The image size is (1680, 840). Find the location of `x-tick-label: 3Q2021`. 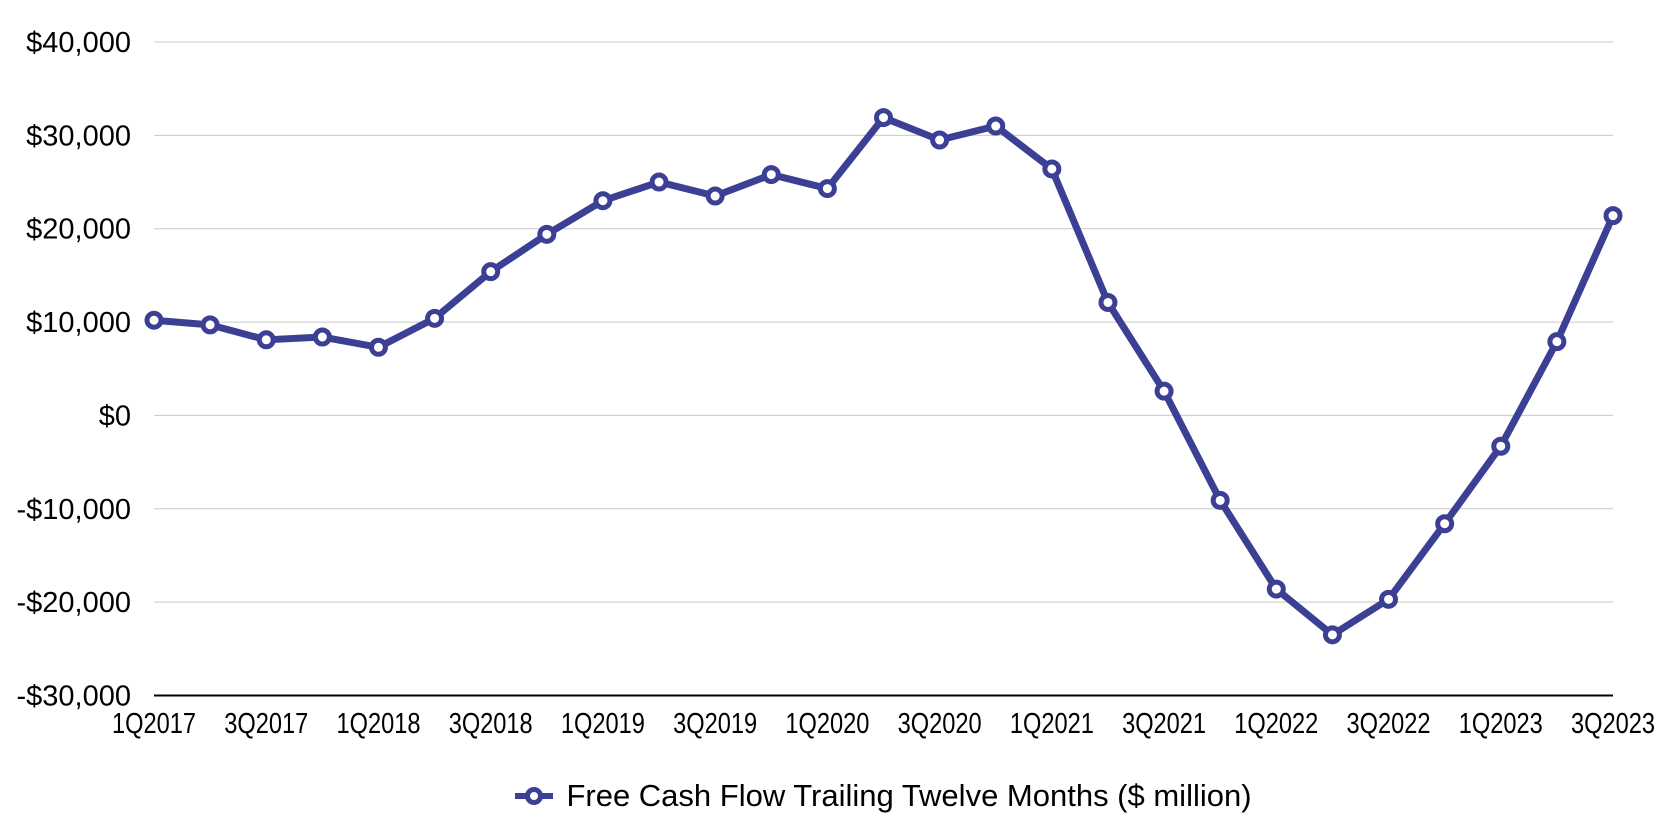

x-tick-label: 3Q2021 is located at coordinates (1164, 724).